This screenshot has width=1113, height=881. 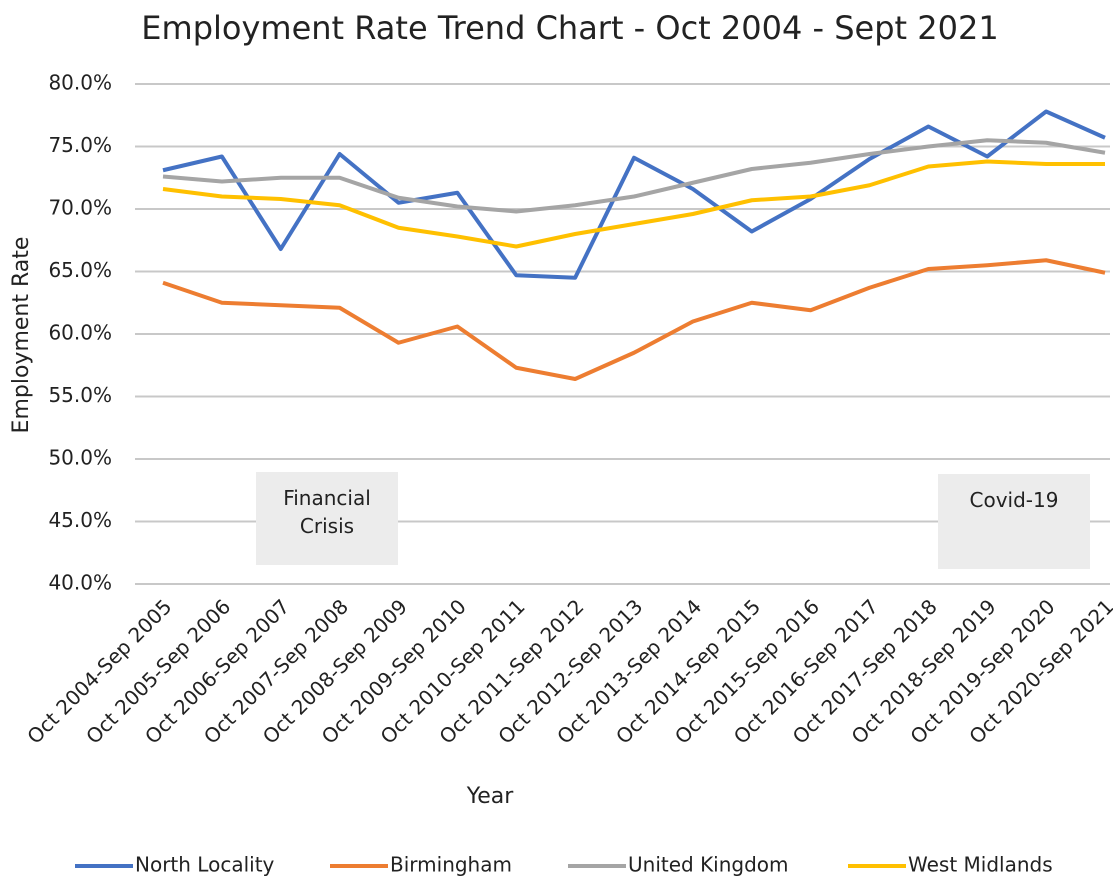 I want to click on legend-label: Birmingham, so click(x=451, y=865).